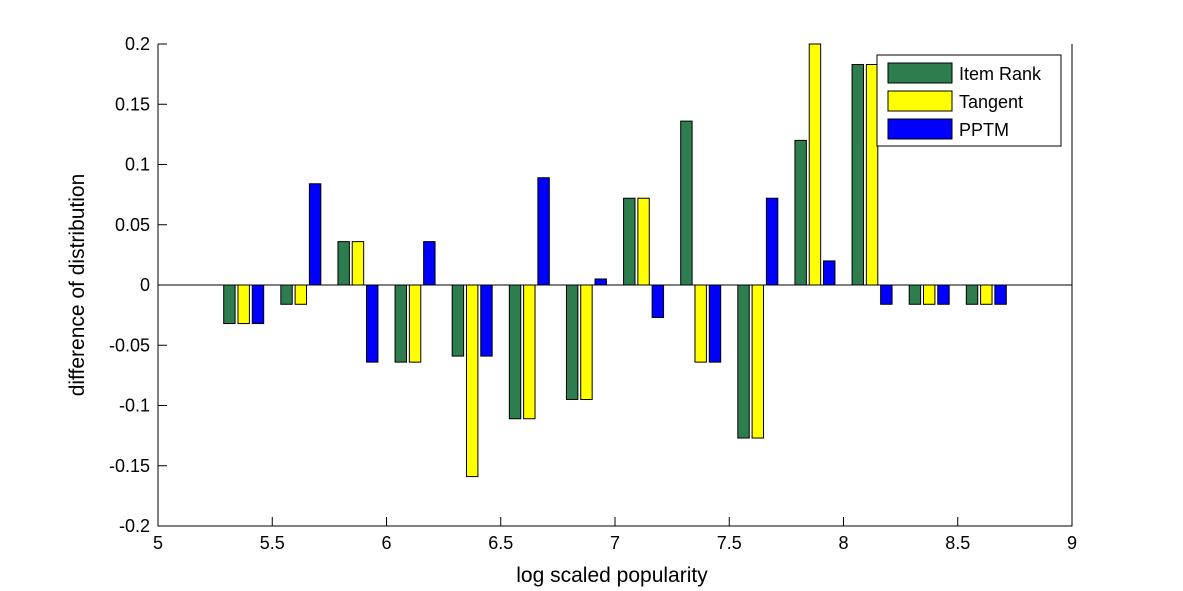 The height and width of the screenshot is (591, 1183). Describe the element at coordinates (729, 543) in the screenshot. I see `x-tick-label-5: 7.5` at that location.